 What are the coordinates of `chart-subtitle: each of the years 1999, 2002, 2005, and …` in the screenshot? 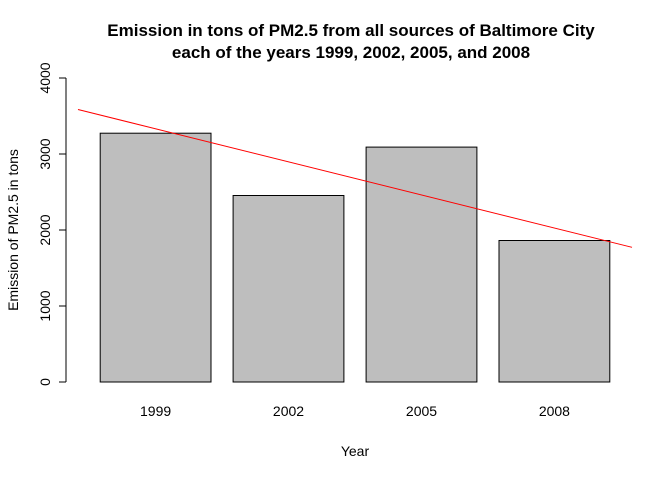 It's located at (351, 52).